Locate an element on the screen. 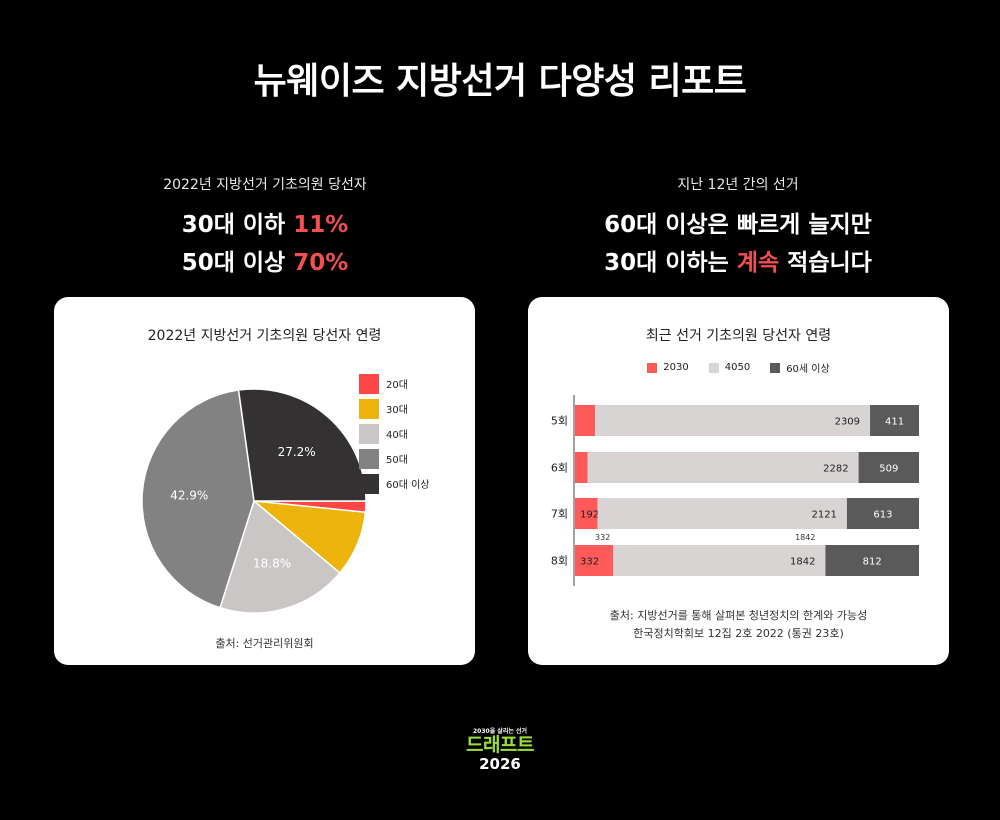 The width and height of the screenshot is (1000, 820). bar-category-label-3: 8회 is located at coordinates (559, 561).